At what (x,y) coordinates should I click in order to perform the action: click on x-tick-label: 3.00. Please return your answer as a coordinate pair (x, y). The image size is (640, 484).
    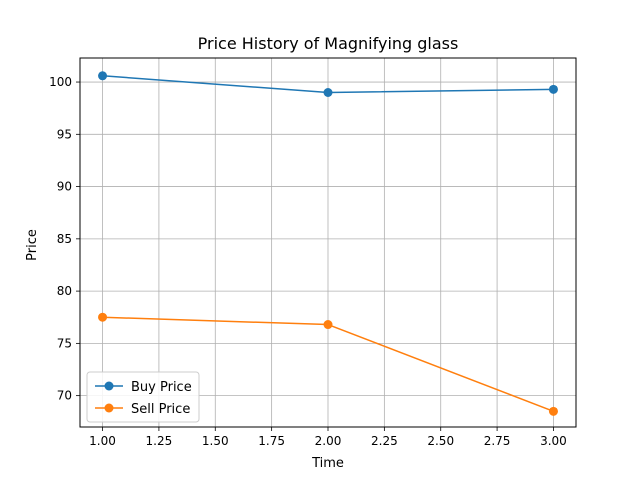
    Looking at the image, I should click on (553, 441).